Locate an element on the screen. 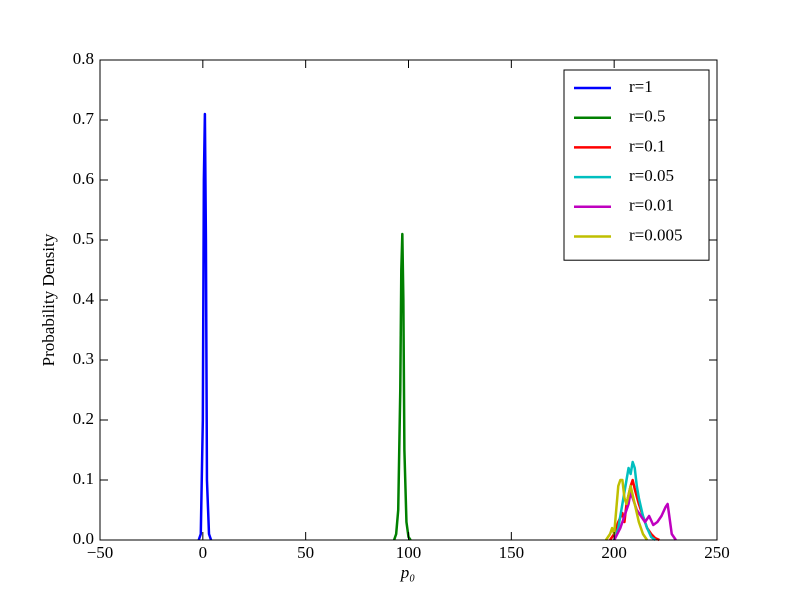 The image size is (800, 605). legend-label: r=0.05 is located at coordinates (651, 175).